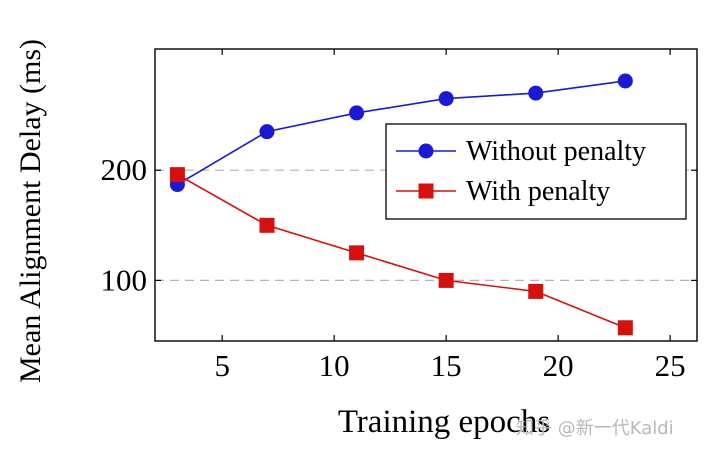 The height and width of the screenshot is (454, 720). What do you see at coordinates (670, 365) in the screenshot?
I see `x-tick-label-25: 25` at bounding box center [670, 365].